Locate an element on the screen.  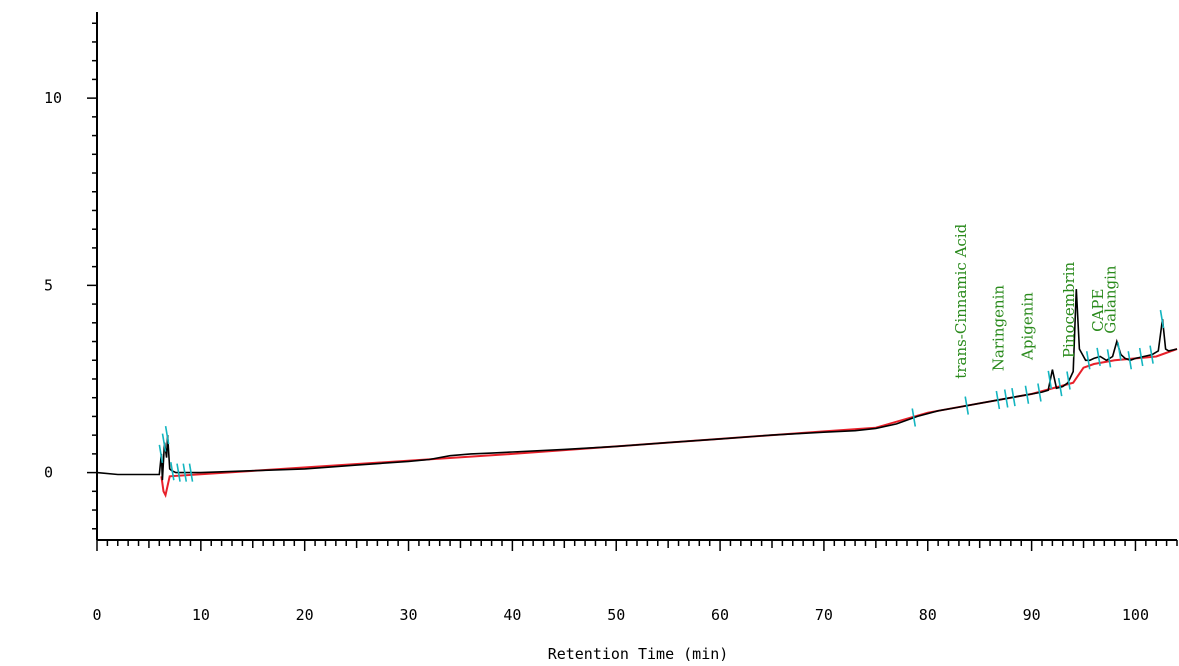
peak-label: Galangin is located at coordinates (1111, 299).